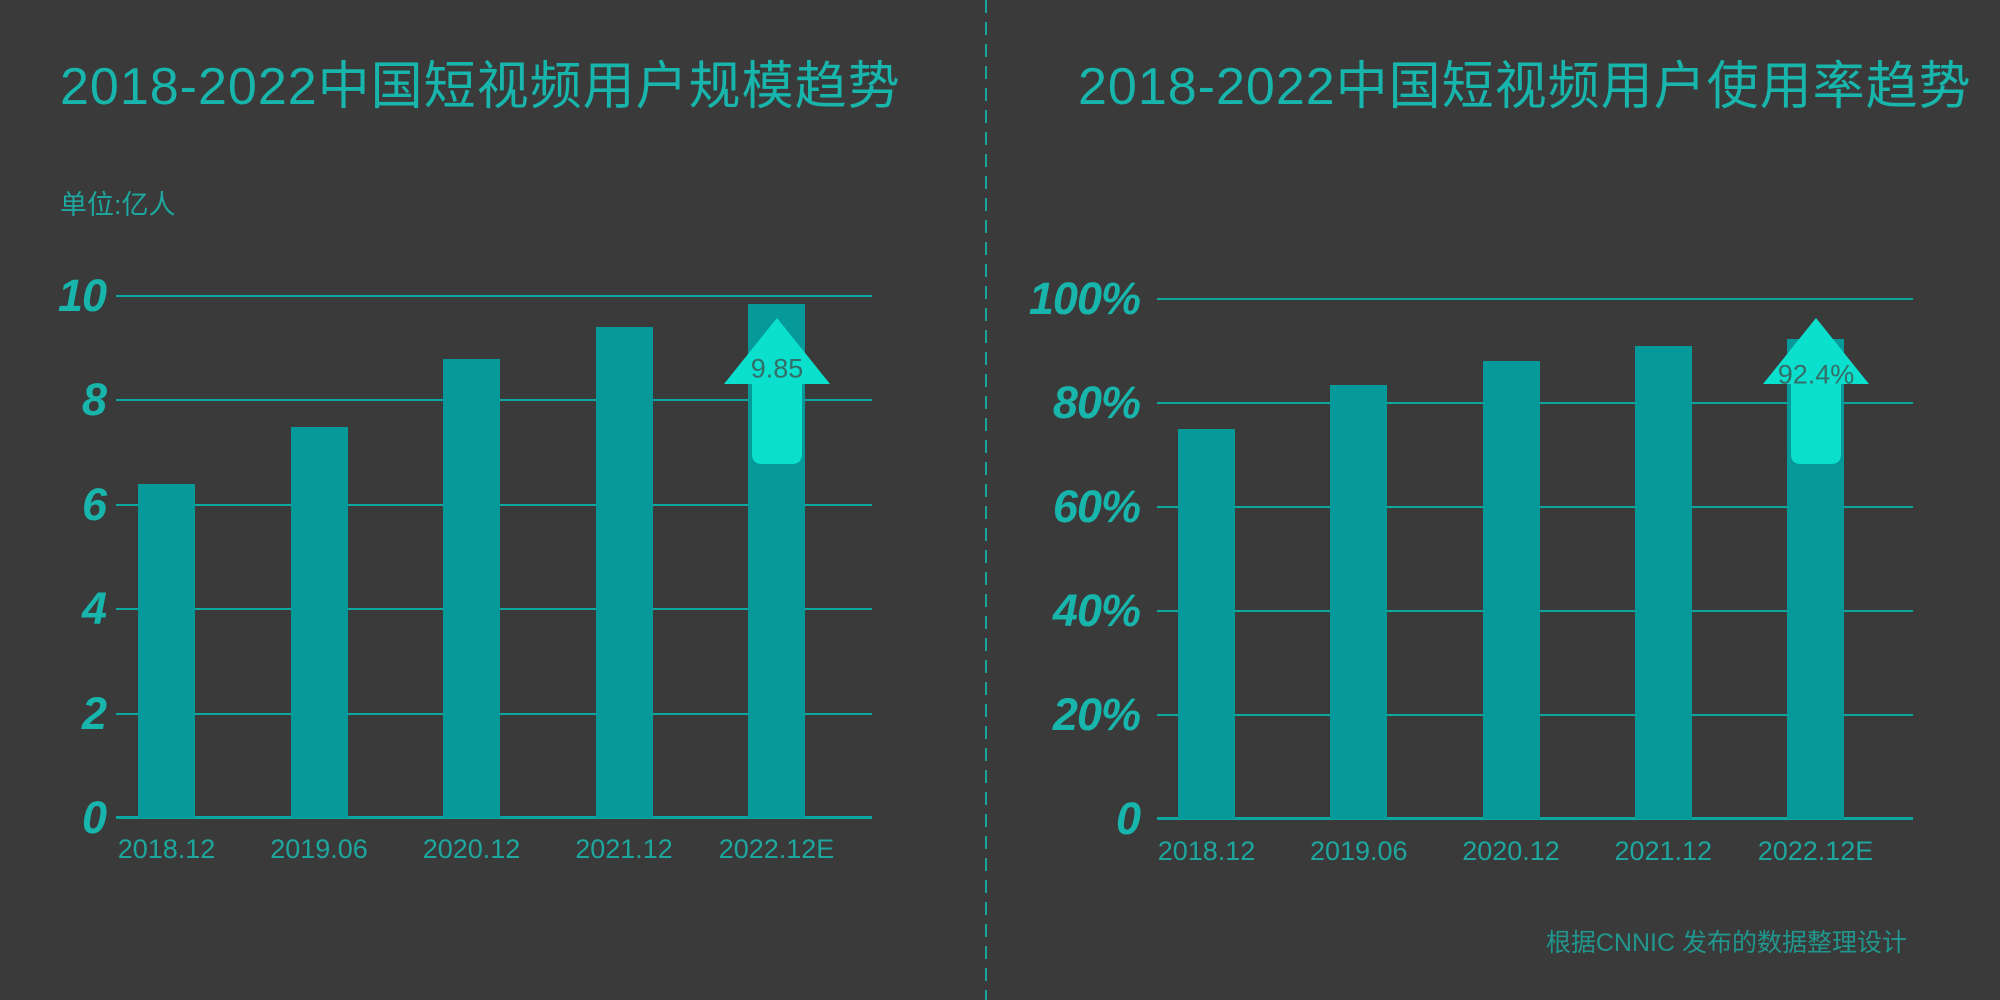 The image size is (2000, 1000). Describe the element at coordinates (94, 400) in the screenshot. I see `y-tick-label: 8` at that location.